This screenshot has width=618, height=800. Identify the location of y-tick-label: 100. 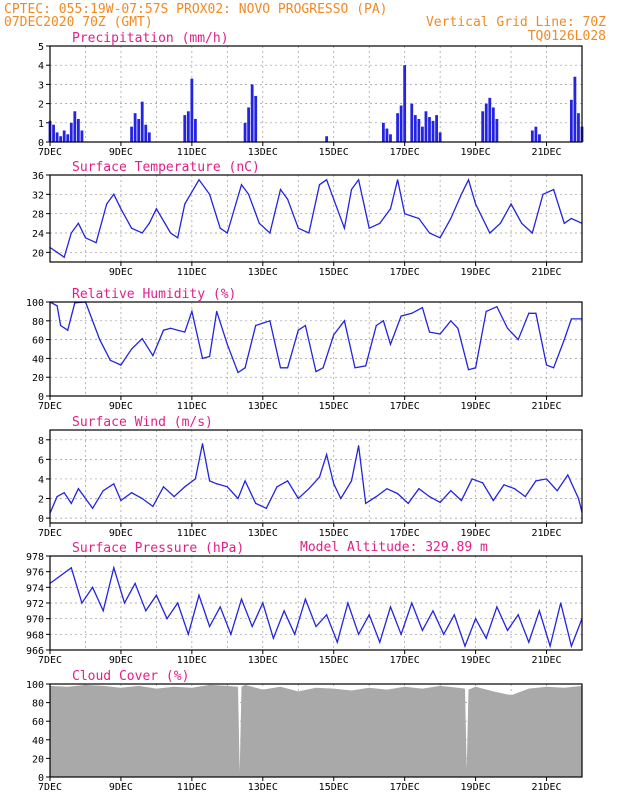
(35, 685).